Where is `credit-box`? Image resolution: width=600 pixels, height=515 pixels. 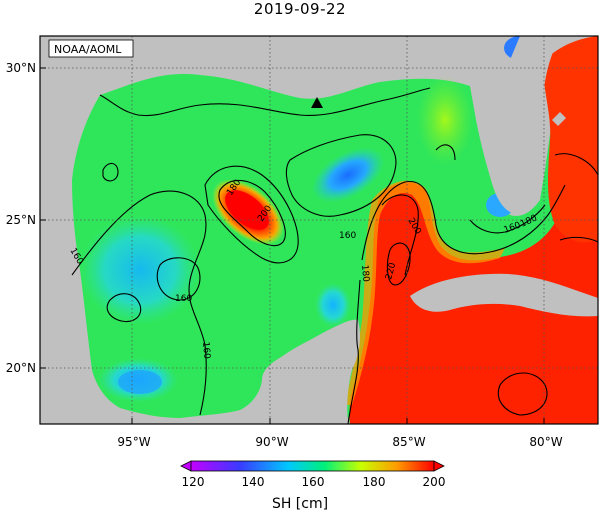
credit-box is located at coordinates (91, 48).